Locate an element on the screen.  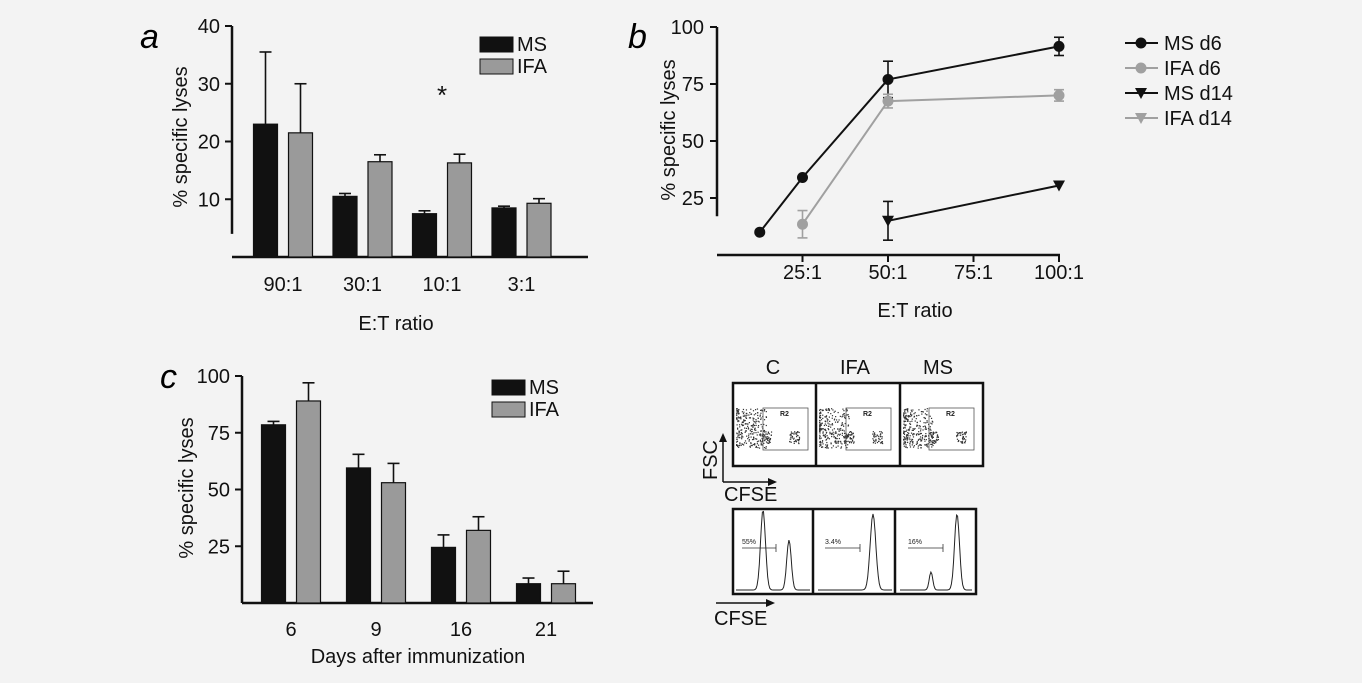
y-tick-label: 25 is located at coordinates (219, 547).